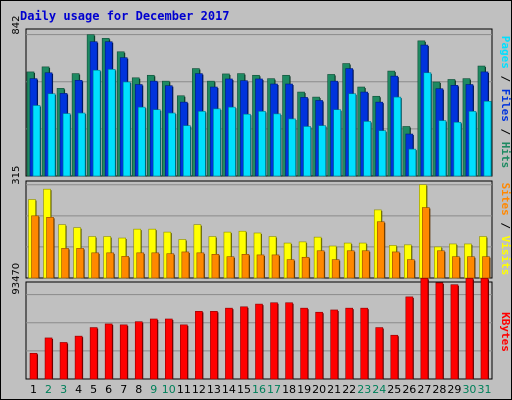  I want to click on day-label: 19, so click(304, 389).